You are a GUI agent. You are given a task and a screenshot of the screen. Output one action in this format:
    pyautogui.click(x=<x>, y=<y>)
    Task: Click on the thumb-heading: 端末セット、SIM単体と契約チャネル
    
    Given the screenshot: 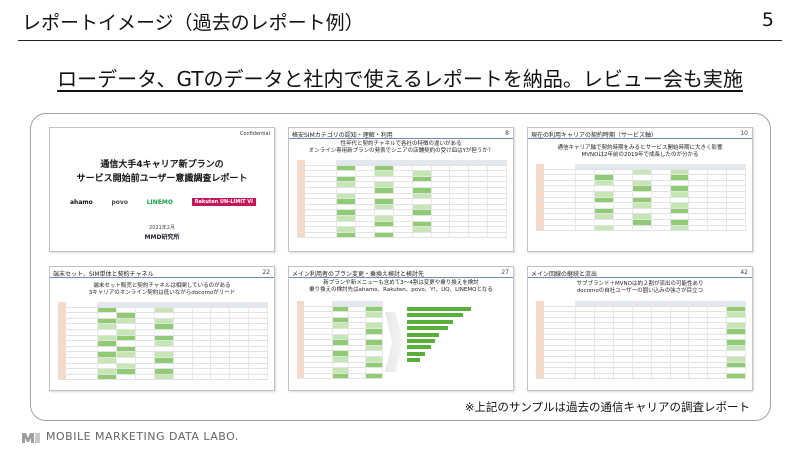 What is the action you would take?
    pyautogui.click(x=103, y=274)
    